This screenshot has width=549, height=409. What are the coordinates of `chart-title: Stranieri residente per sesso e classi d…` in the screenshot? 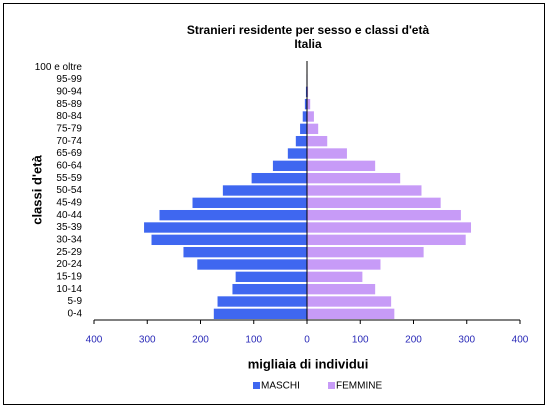 It's located at (308, 30).